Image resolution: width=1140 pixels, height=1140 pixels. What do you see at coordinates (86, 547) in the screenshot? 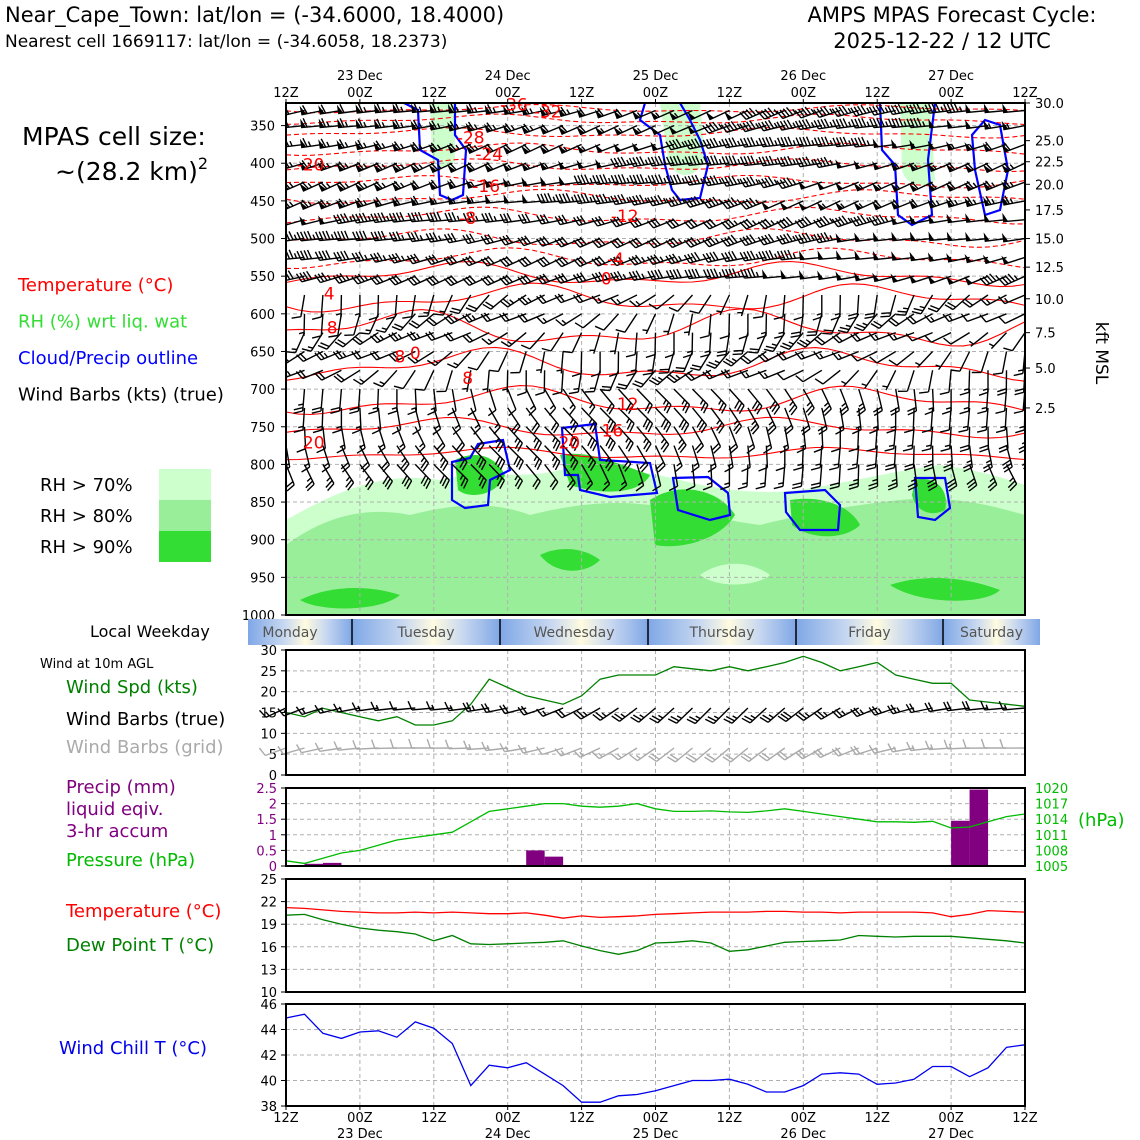
I see `rh-legend-label: RH > 90%` at bounding box center [86, 547].